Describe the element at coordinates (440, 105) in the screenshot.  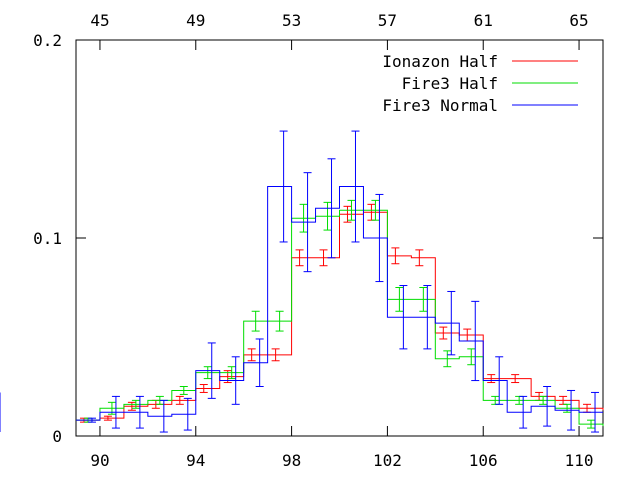
I see `legend-label: Fire3 Normal` at that location.